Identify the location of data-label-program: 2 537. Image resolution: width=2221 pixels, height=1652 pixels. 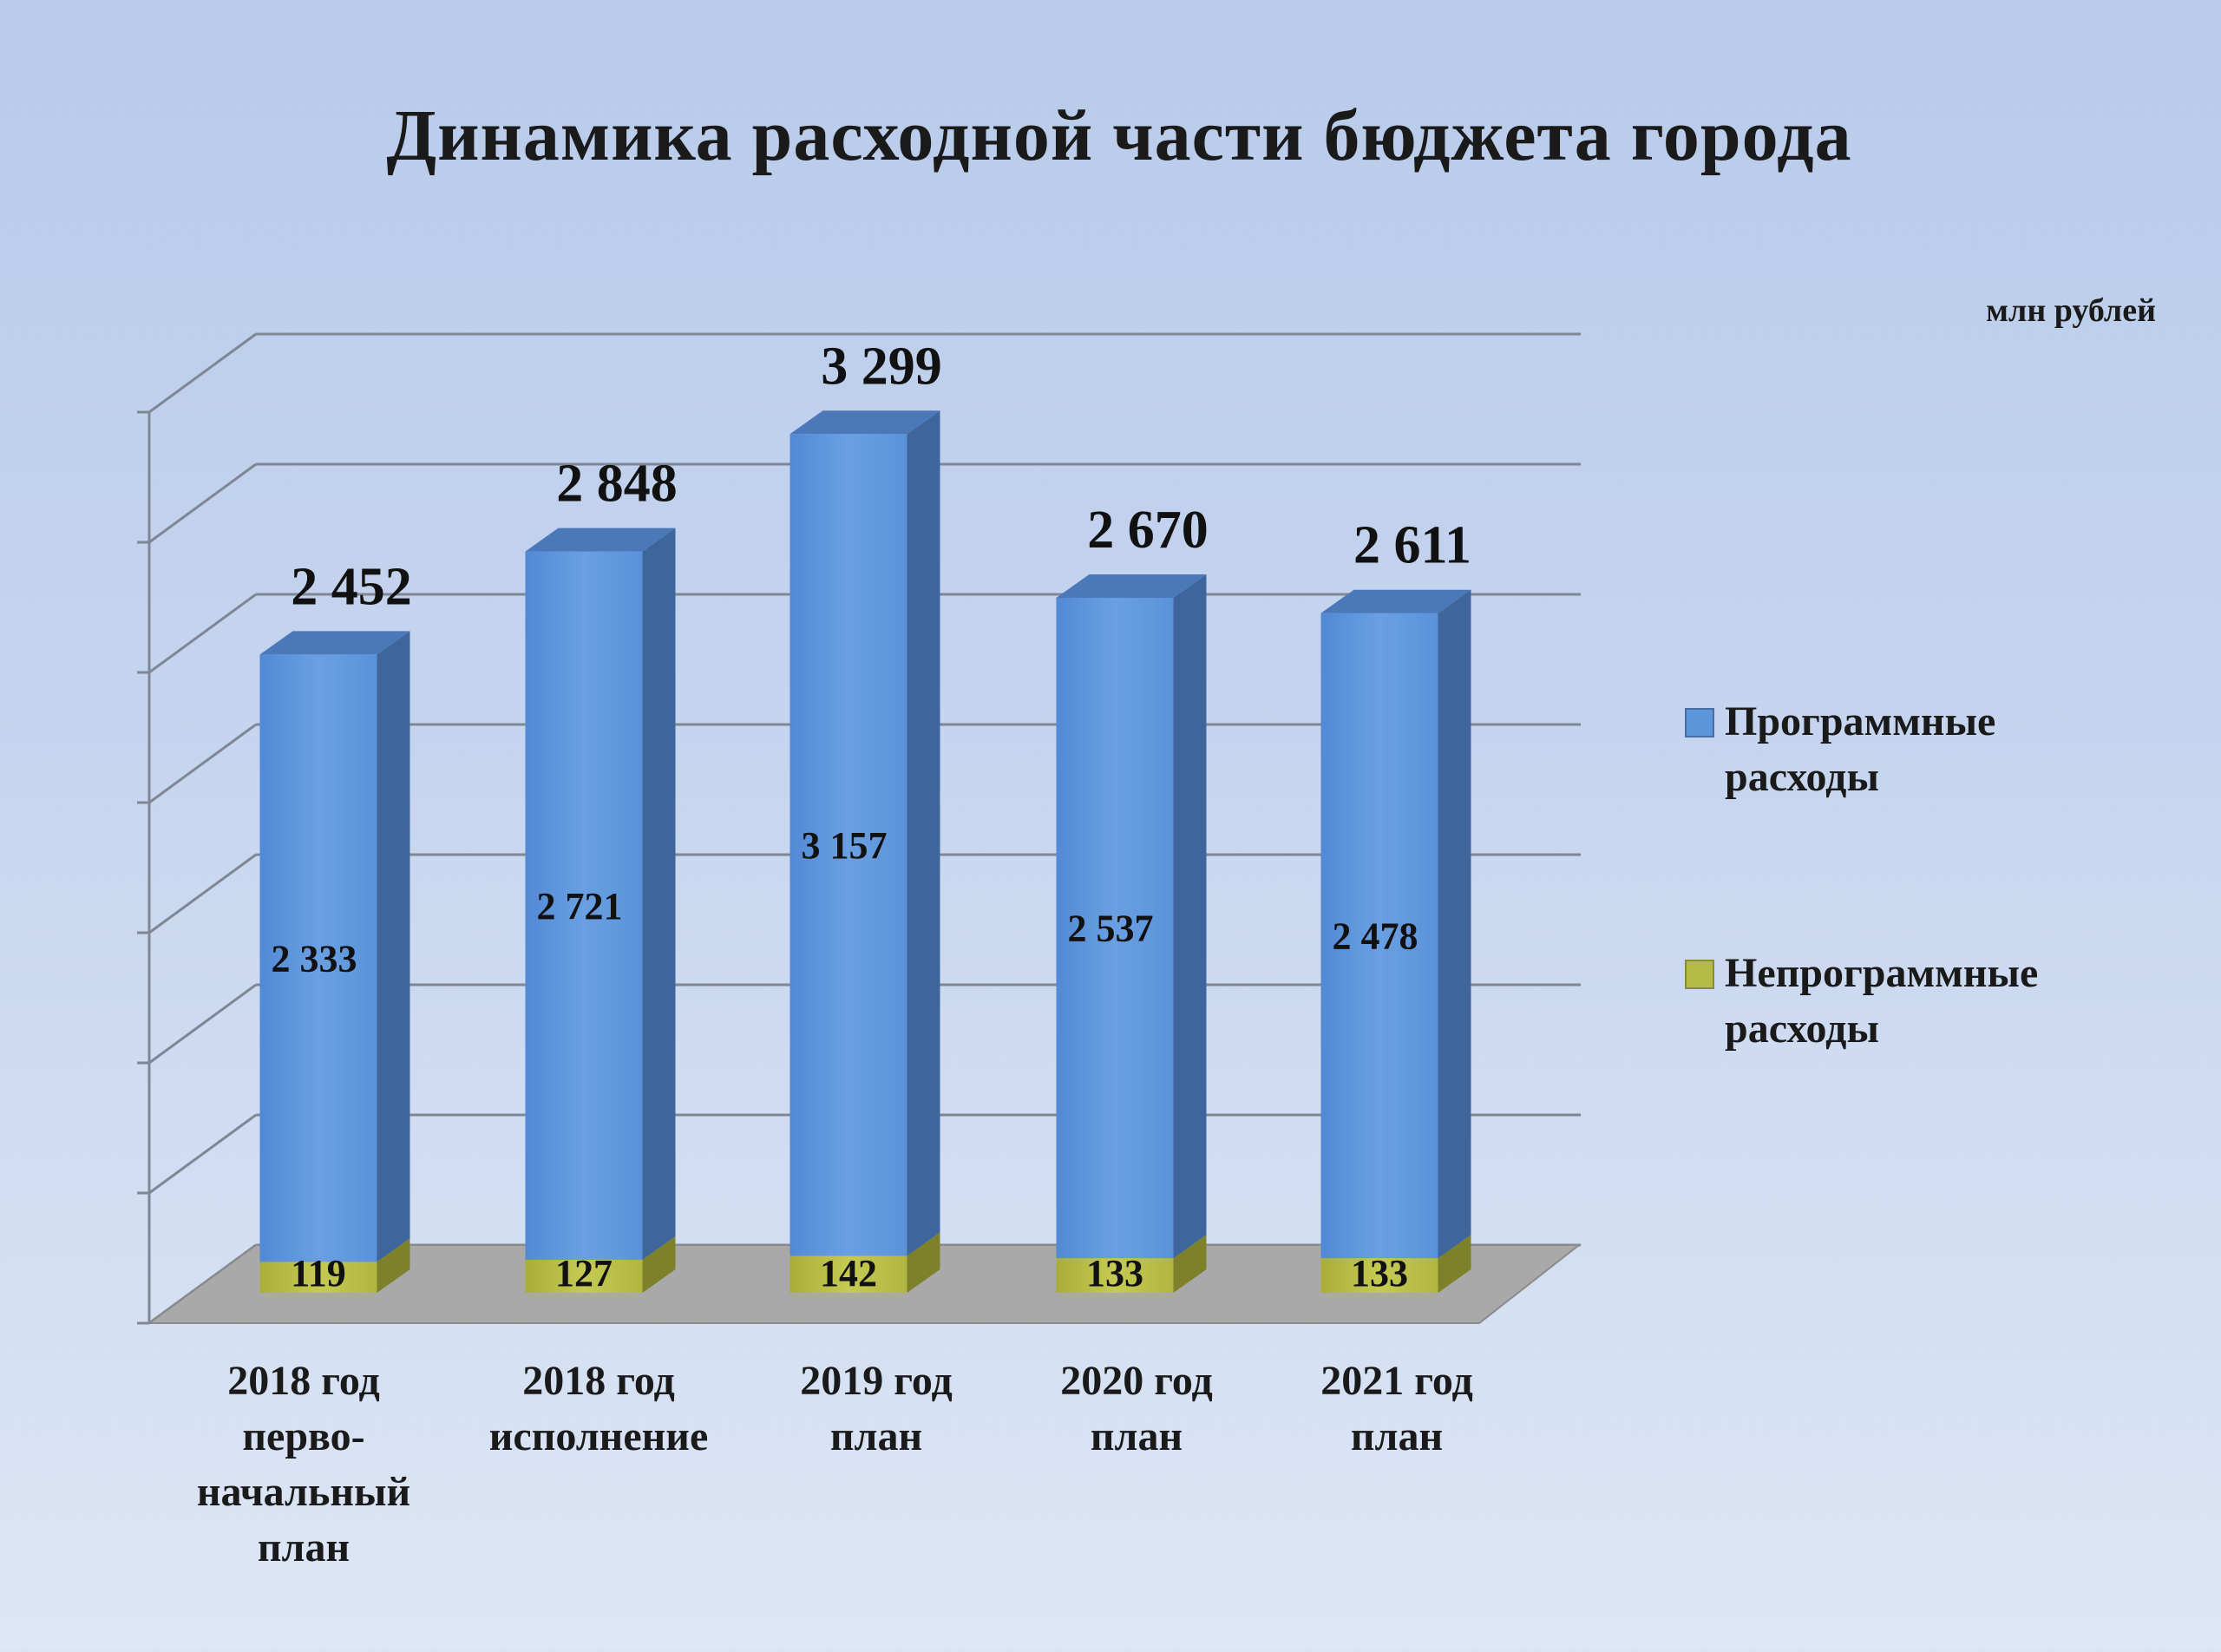
(1111, 929).